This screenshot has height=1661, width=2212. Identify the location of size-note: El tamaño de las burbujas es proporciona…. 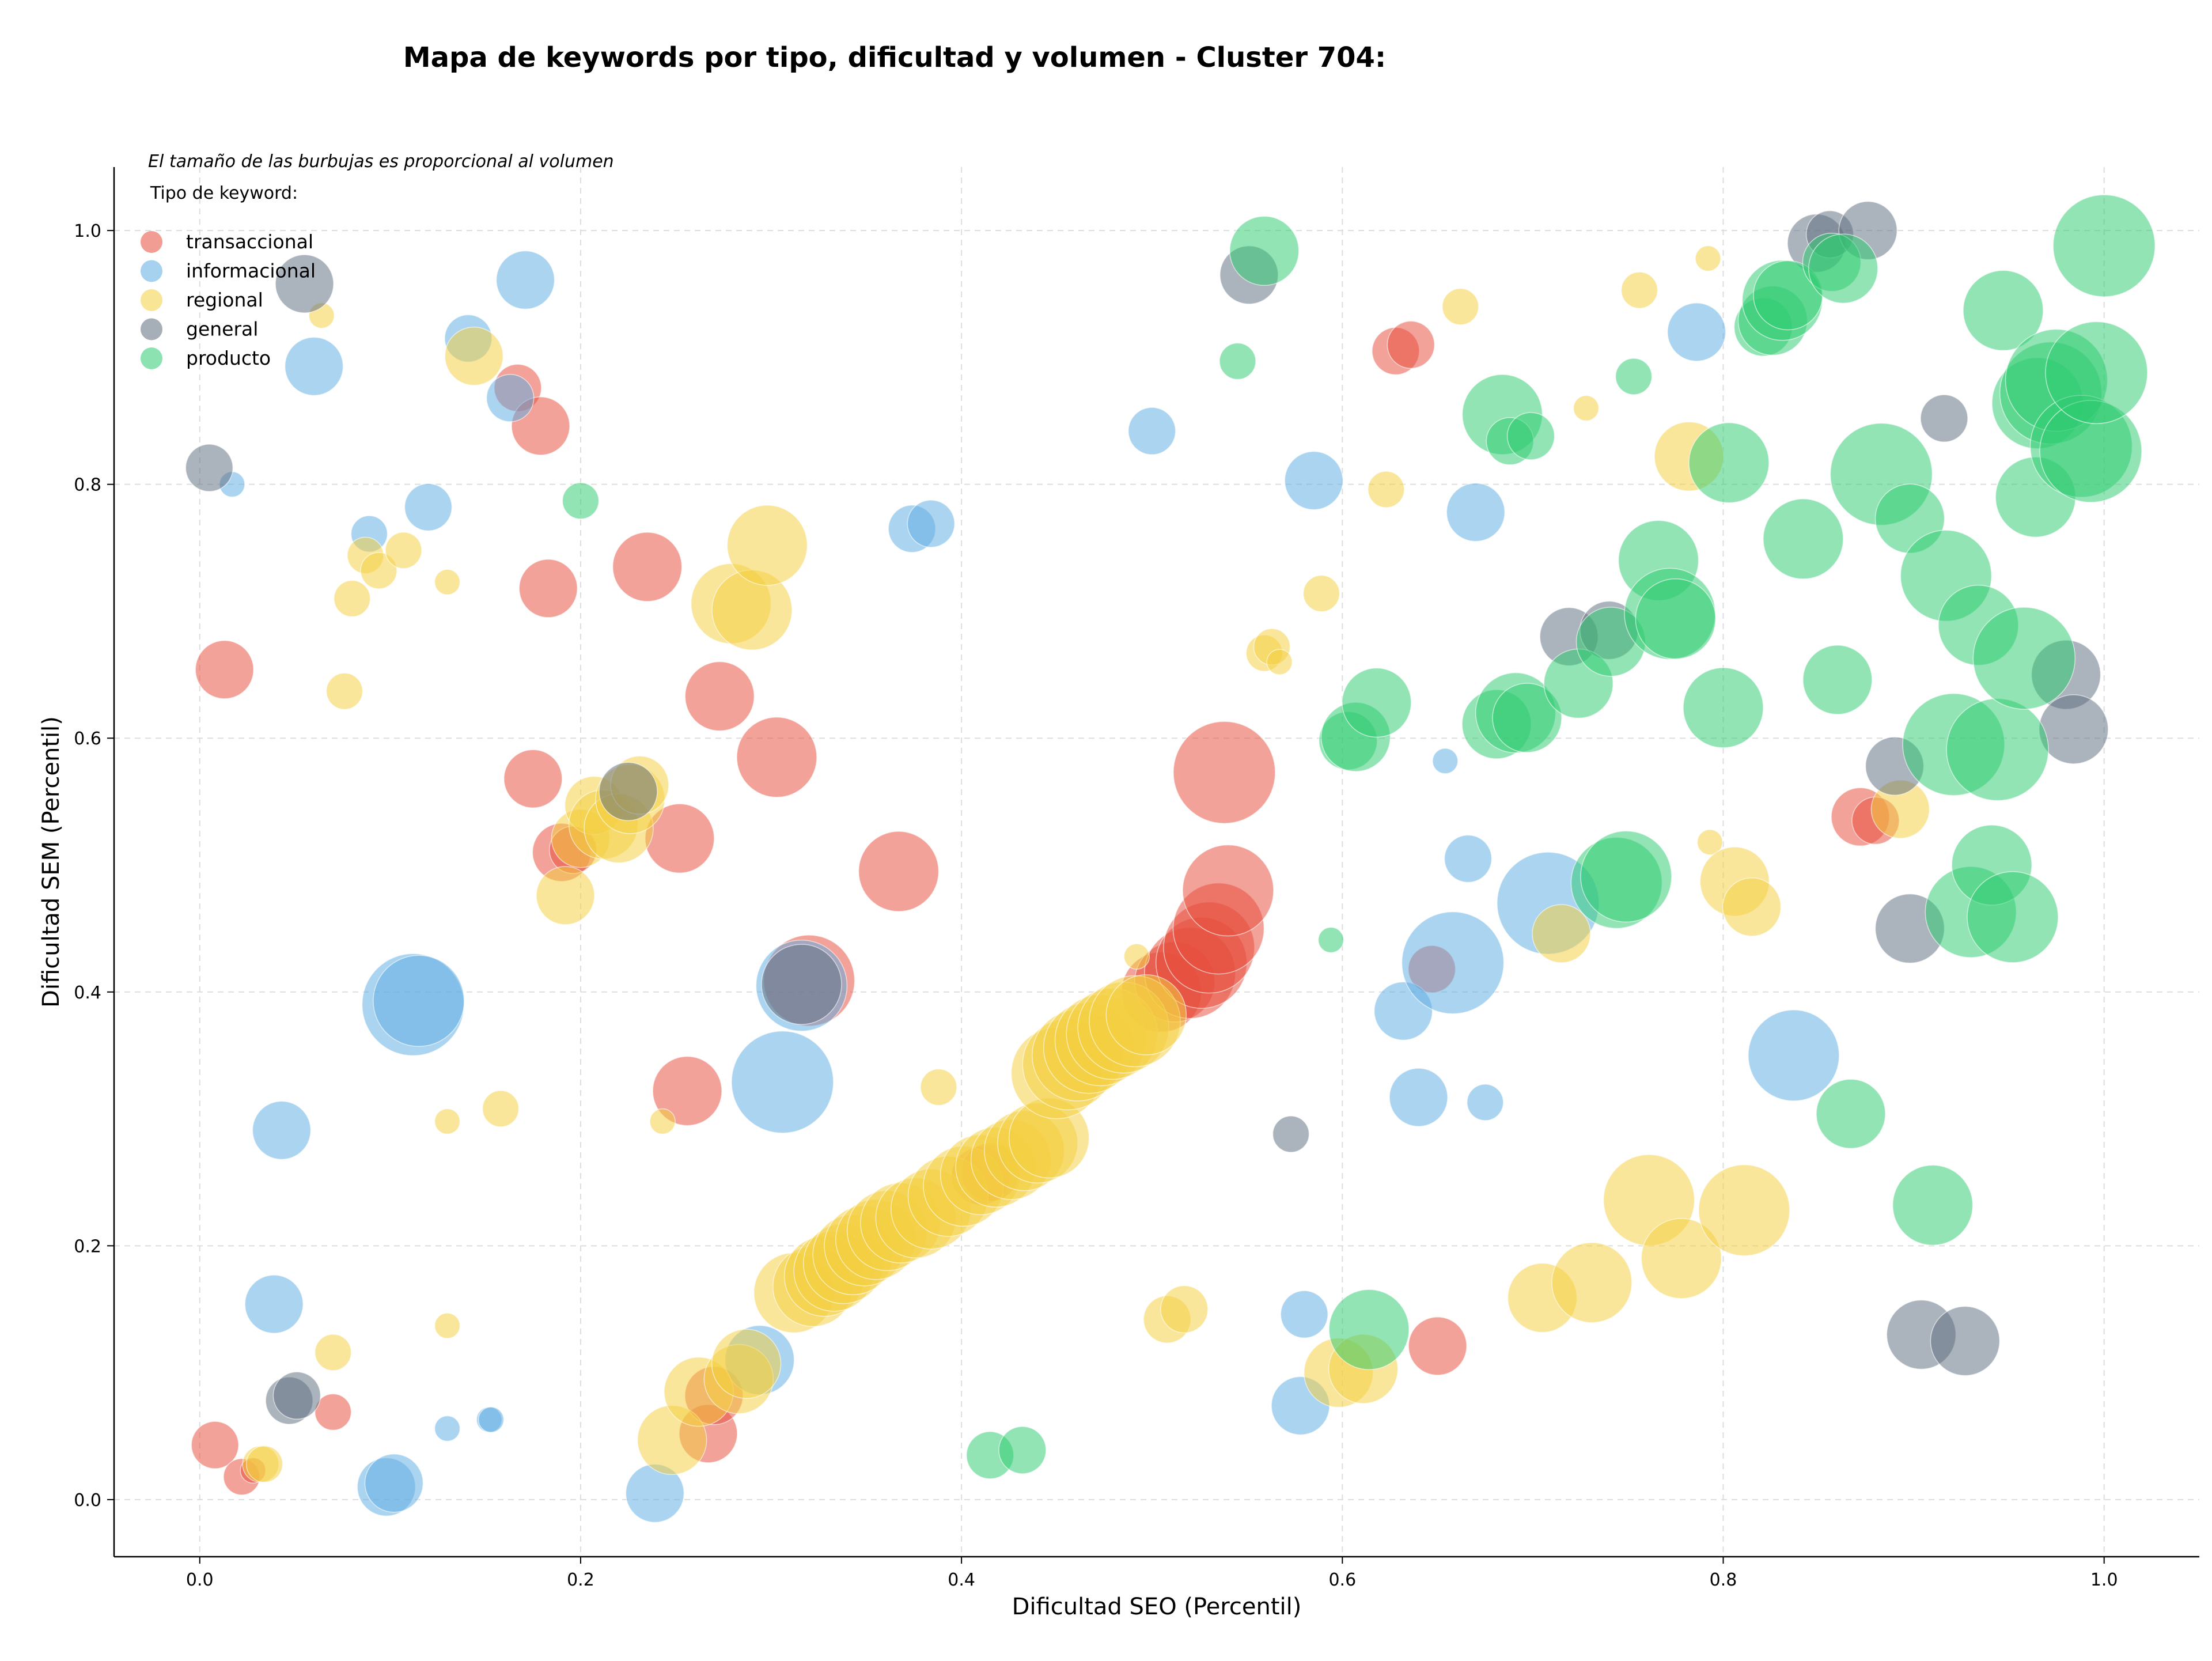
(381, 162).